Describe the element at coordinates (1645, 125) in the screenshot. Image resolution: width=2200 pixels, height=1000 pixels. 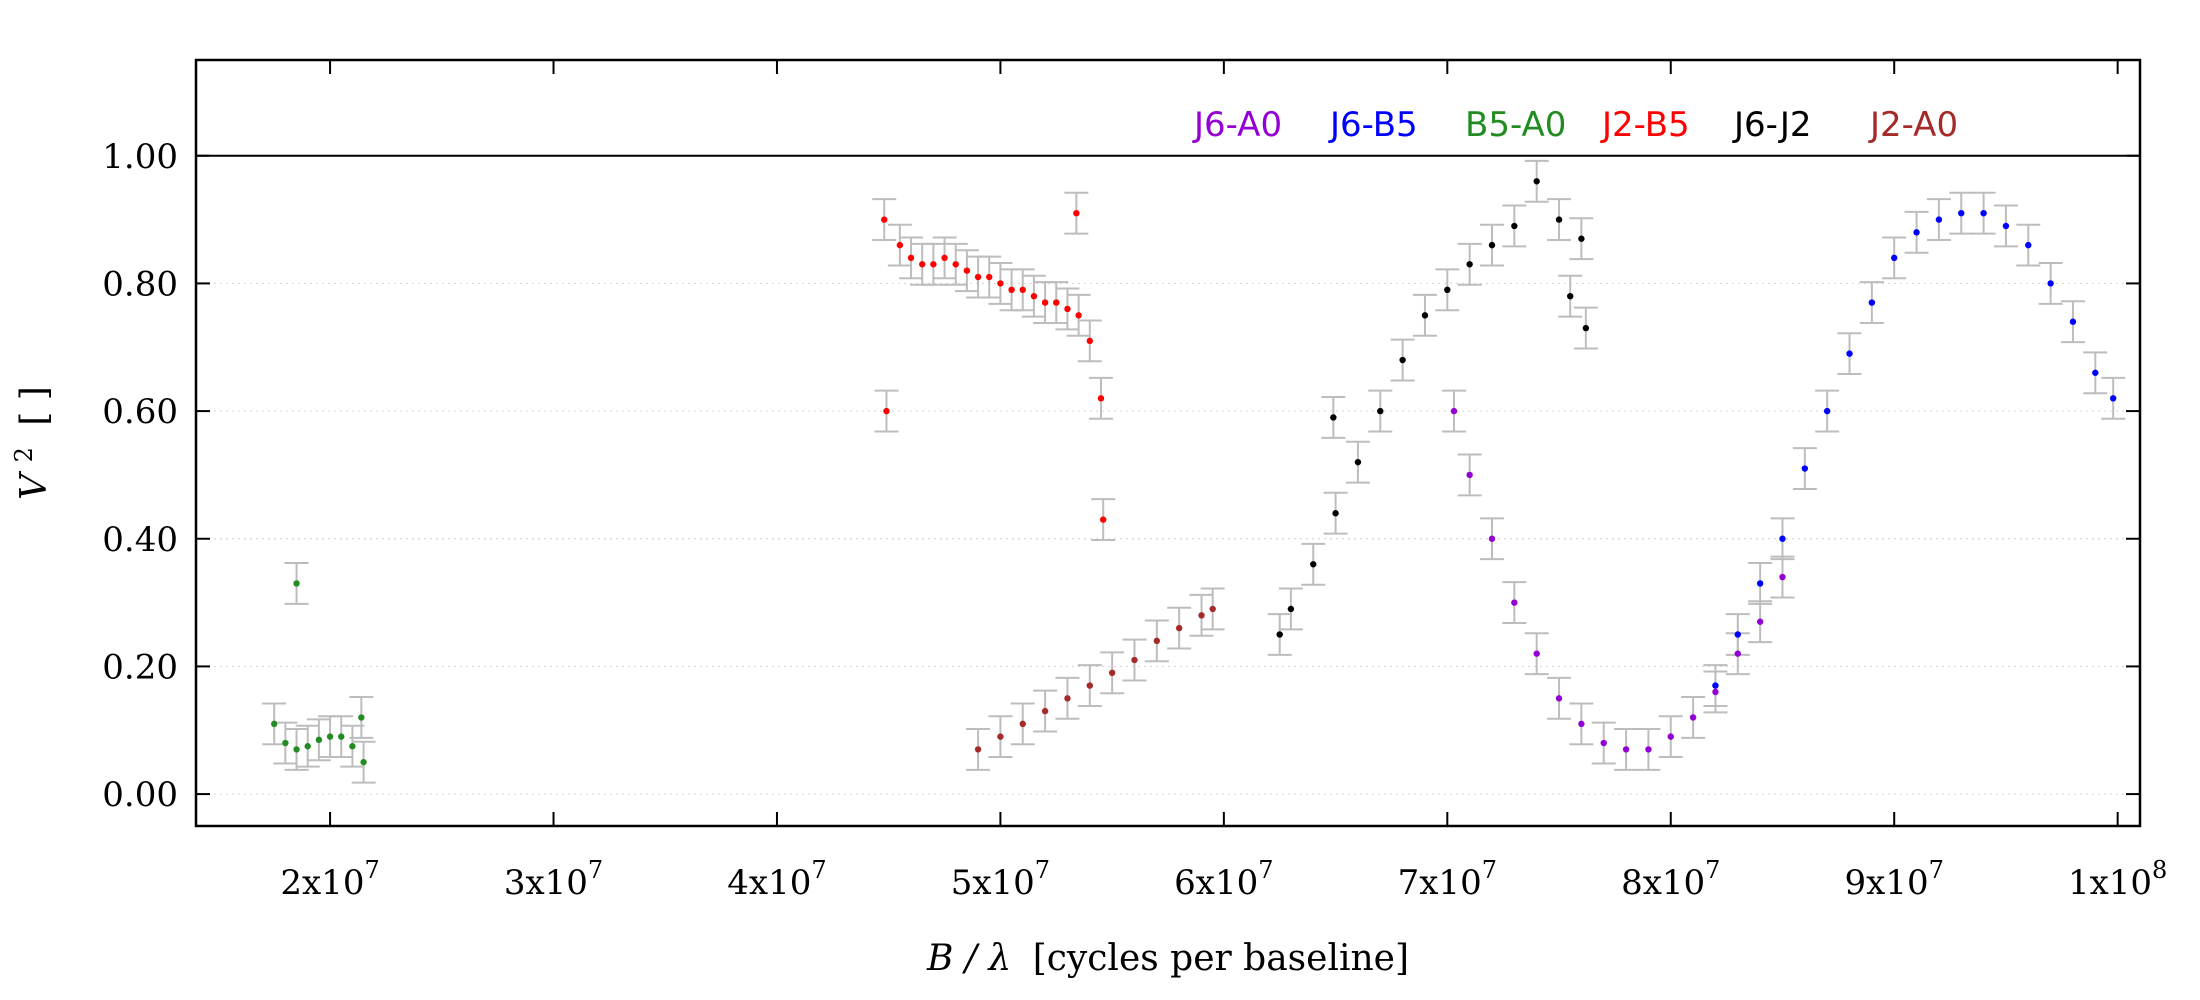
I see `legend-entry: J2-B5` at that location.